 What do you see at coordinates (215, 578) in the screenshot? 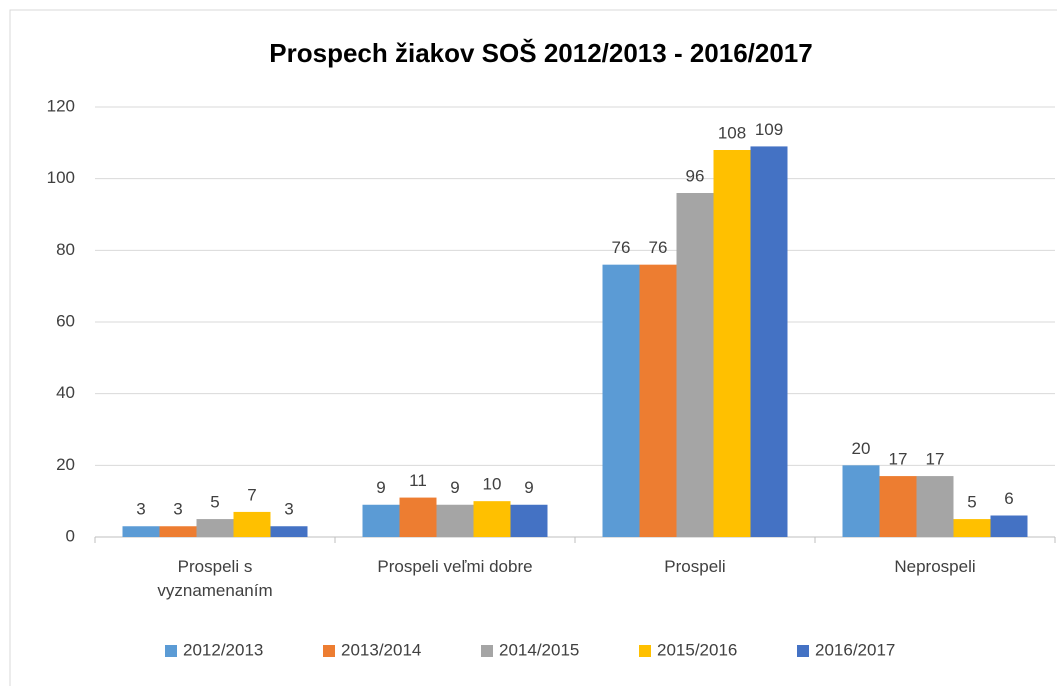
I see `x-tick-label: Prospeli s vyznamenaním` at bounding box center [215, 578].